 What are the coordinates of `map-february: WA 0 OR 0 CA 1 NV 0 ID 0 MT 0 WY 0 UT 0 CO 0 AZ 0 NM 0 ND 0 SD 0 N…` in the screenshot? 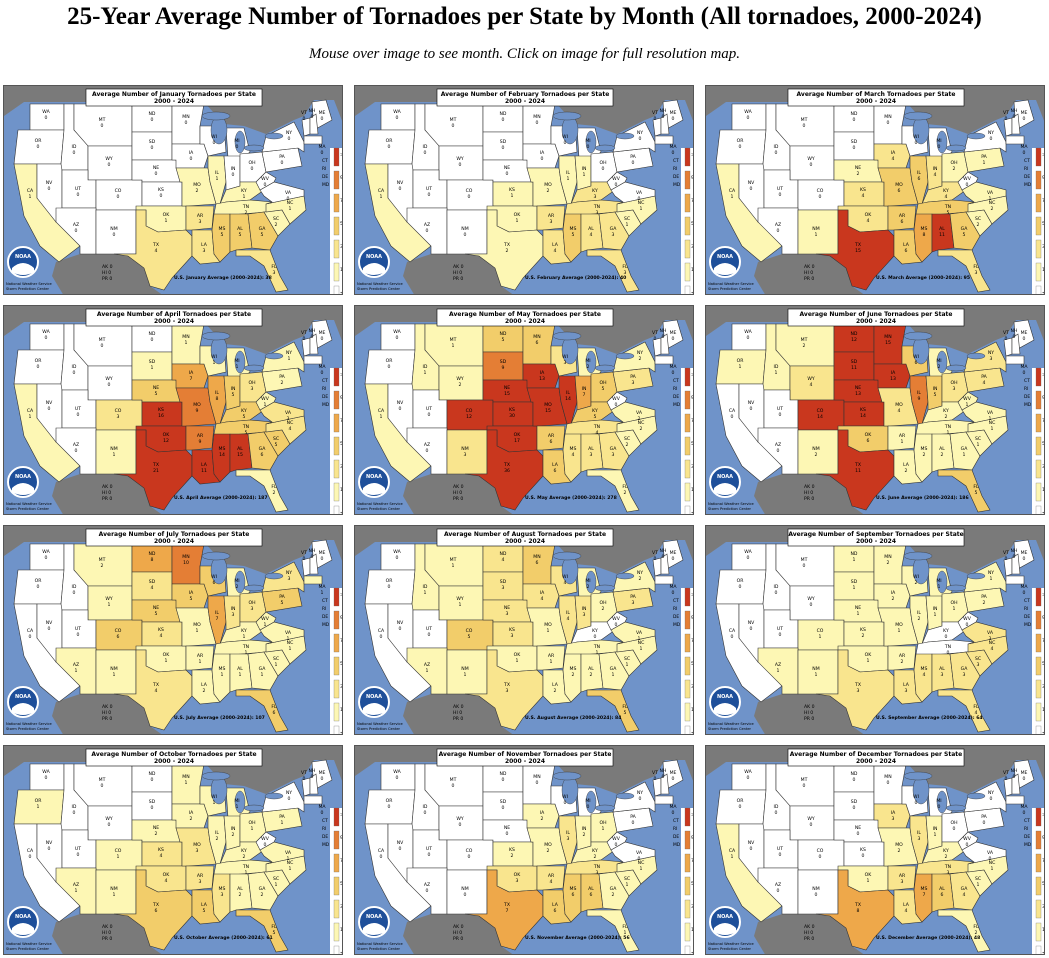 It's located at (524, 190).